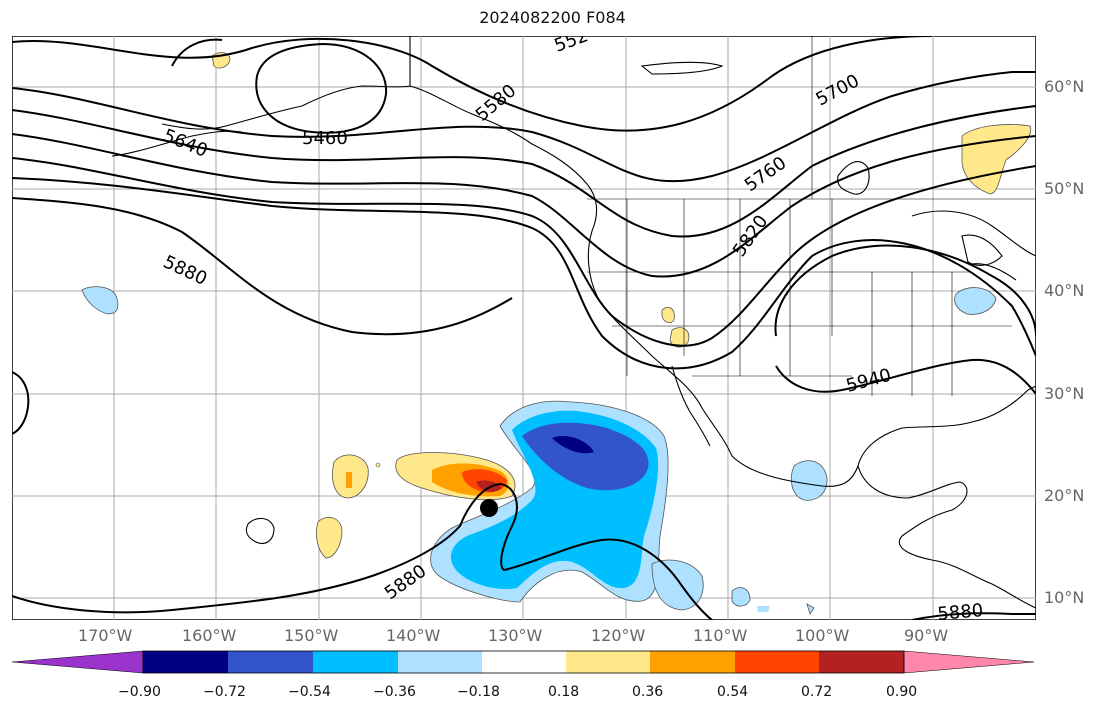 The height and width of the screenshot is (712, 1105). I want to click on contour-label: 5460, so click(325, 138).